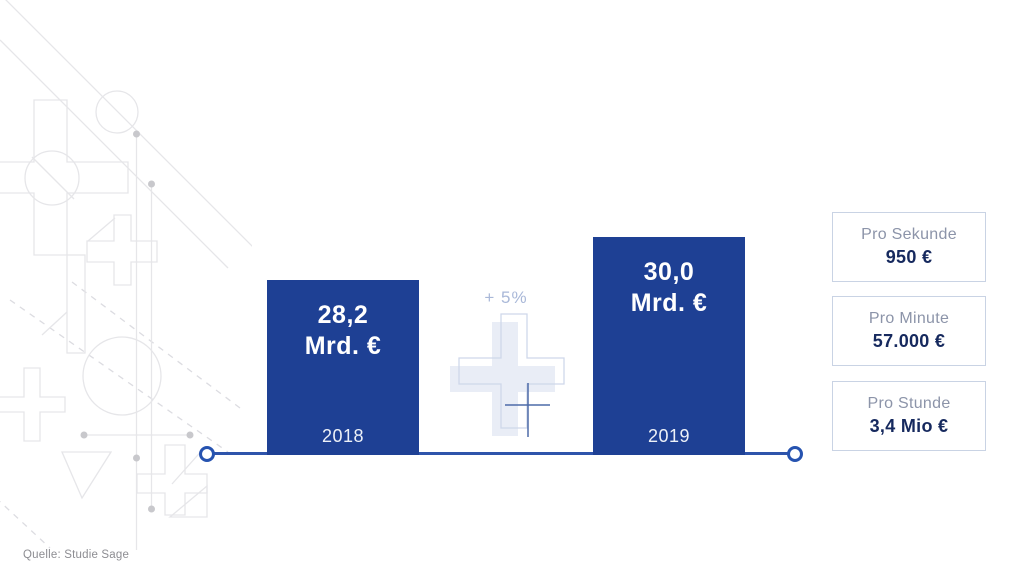 The image size is (1024, 574). I want to click on stat-box-pro-stunde: Pro Stunde 3,4 Mio €, so click(909, 416).